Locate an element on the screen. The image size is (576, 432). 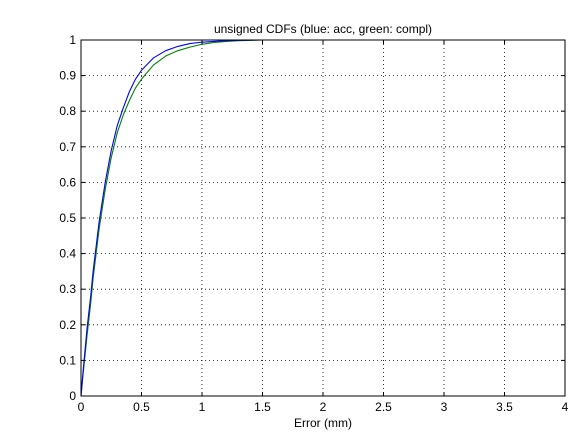
y-tick-label: 0.9 is located at coordinates (67, 76).